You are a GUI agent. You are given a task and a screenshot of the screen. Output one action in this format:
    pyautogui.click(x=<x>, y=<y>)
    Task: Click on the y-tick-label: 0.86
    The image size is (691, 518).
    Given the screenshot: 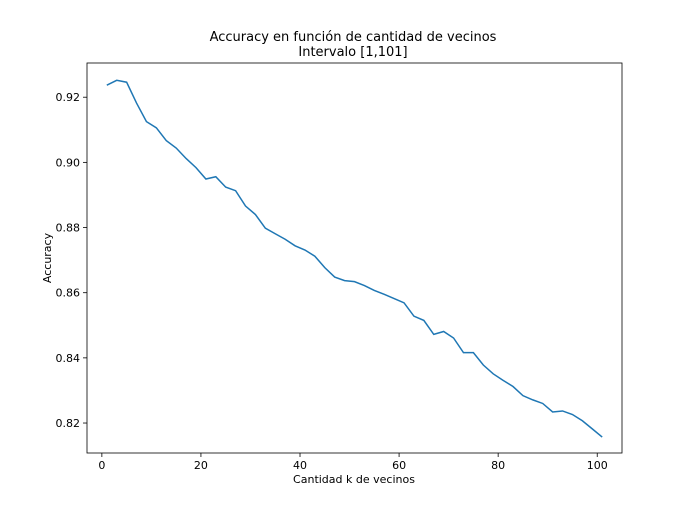 What is the action you would take?
    pyautogui.click(x=68, y=293)
    